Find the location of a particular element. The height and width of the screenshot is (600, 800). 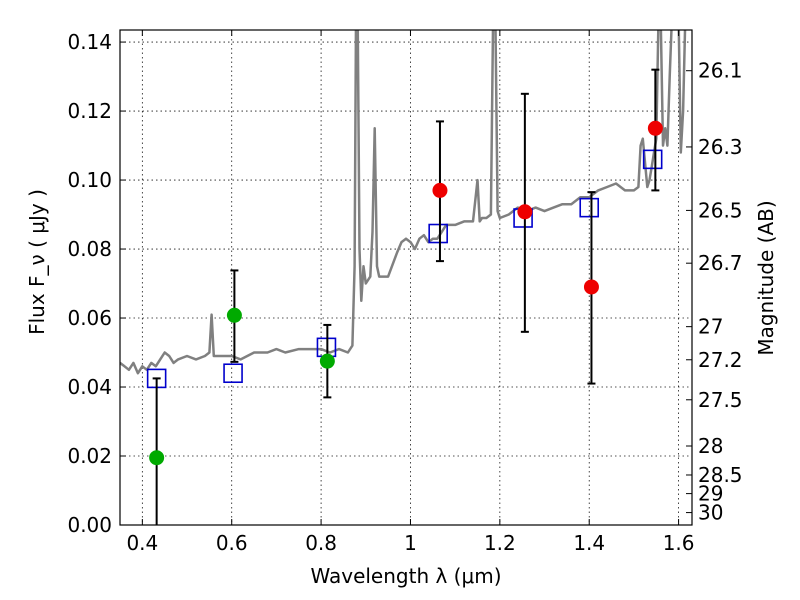

x-tick-label: 1.2 is located at coordinates (500, 543).